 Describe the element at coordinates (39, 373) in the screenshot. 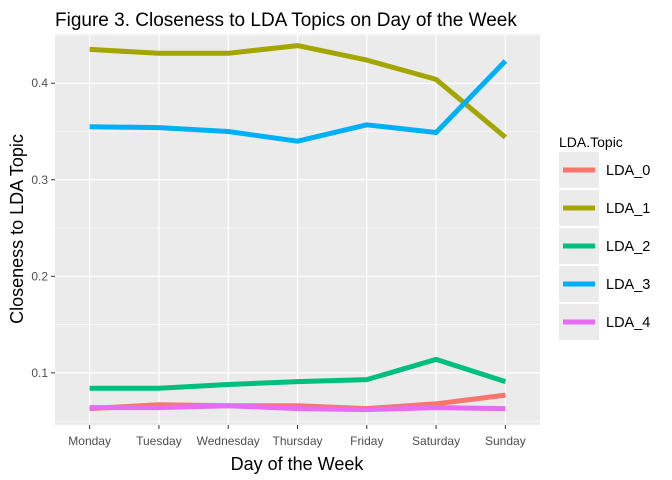

I see `y-tick-label: 0.1` at that location.